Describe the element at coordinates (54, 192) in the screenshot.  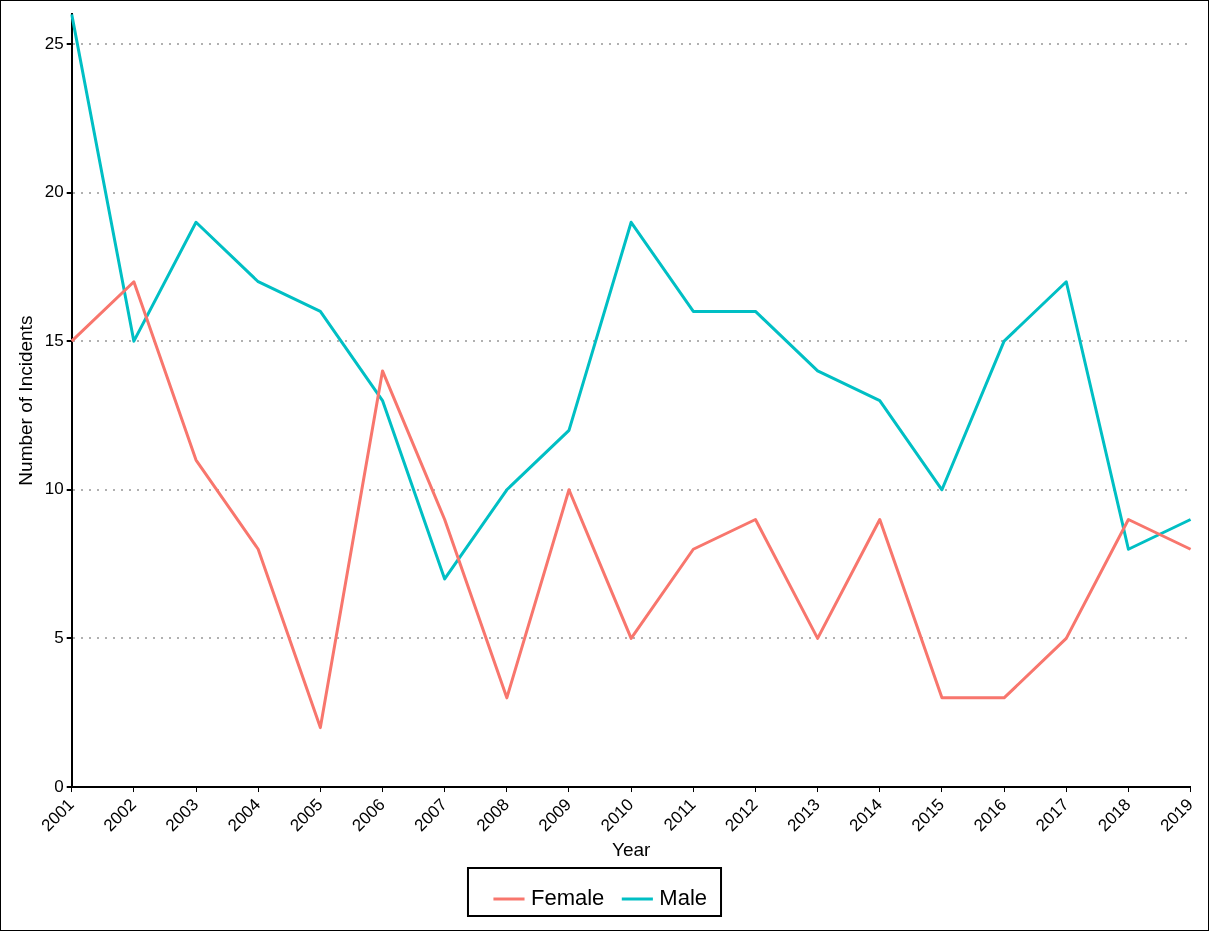
I see `y-tick-label: 20` at that location.